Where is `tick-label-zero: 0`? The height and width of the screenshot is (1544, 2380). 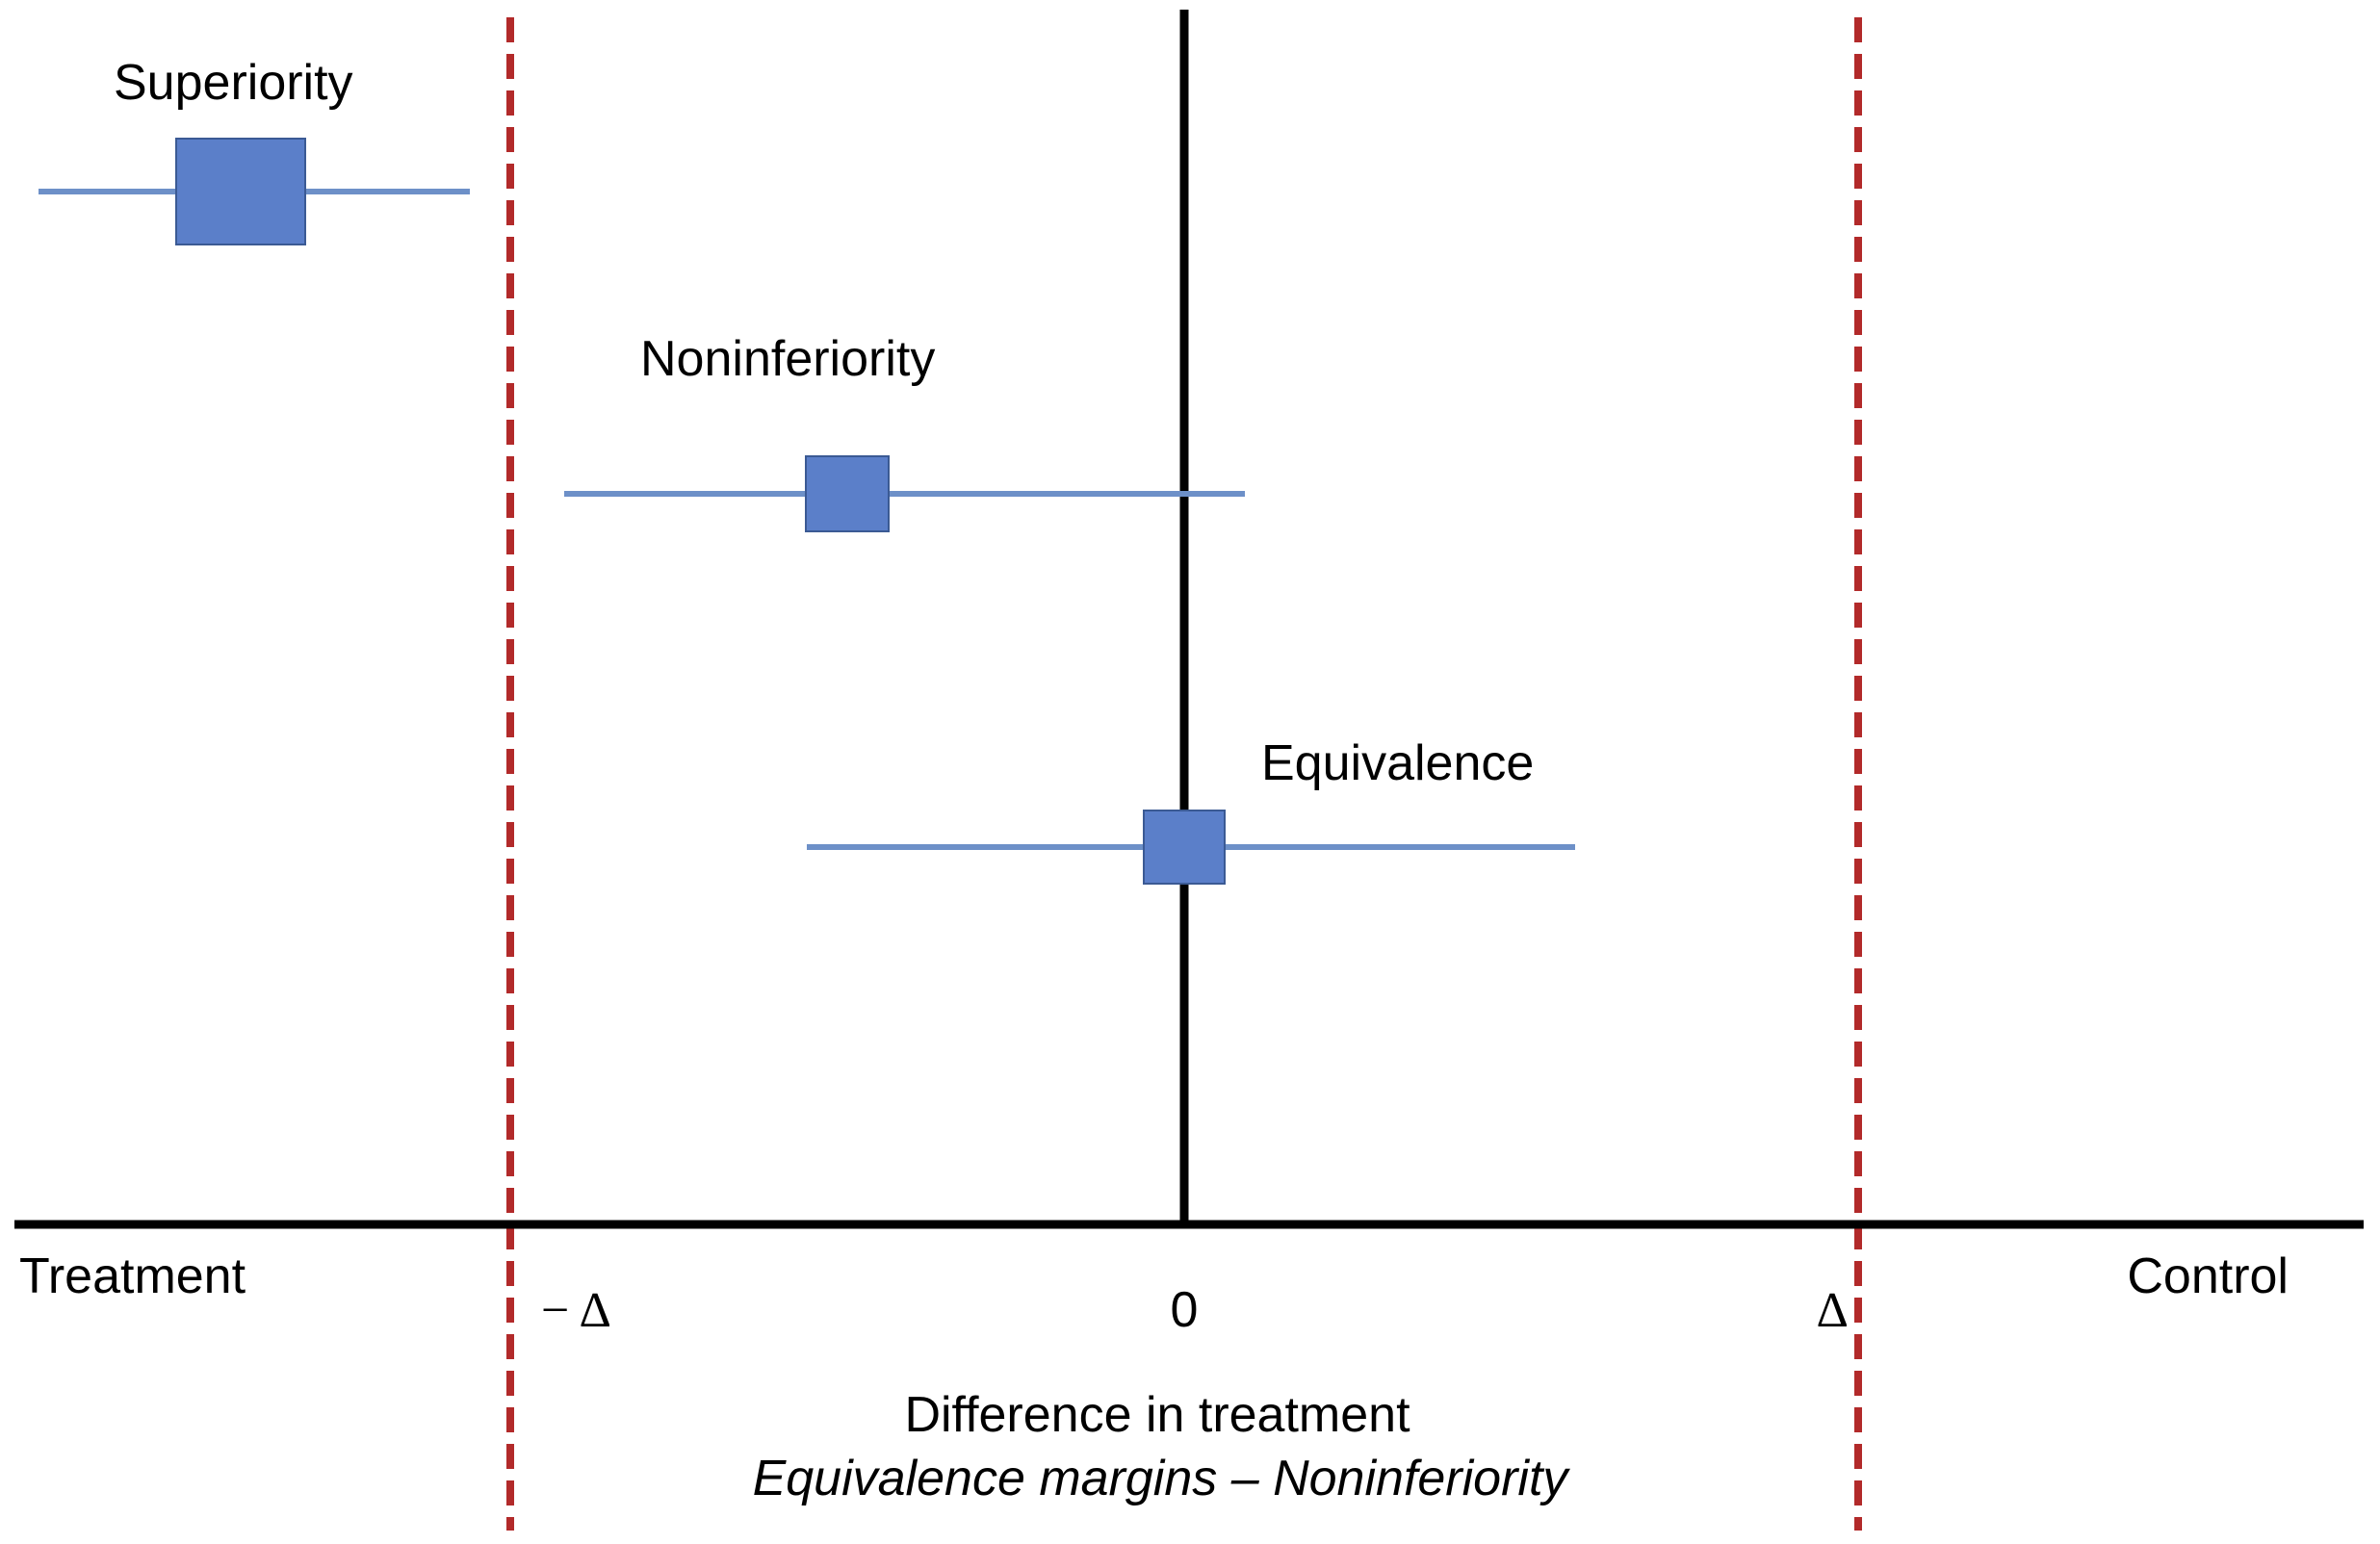
tick-label-zero: 0 is located at coordinates (1185, 1310).